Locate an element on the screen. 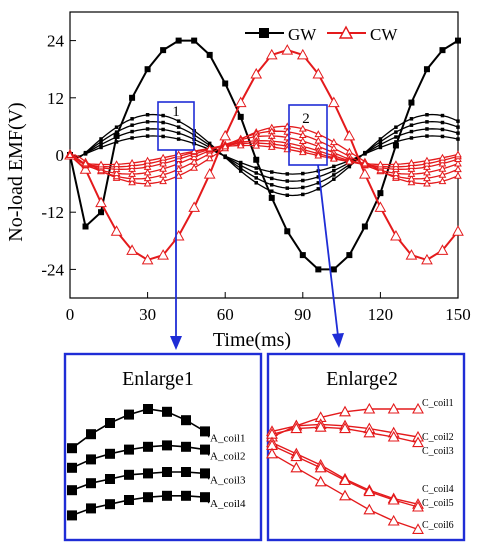 Image resolution: width=482 pixels, height=550 pixels. legend-cw-label: CW is located at coordinates (384, 34).